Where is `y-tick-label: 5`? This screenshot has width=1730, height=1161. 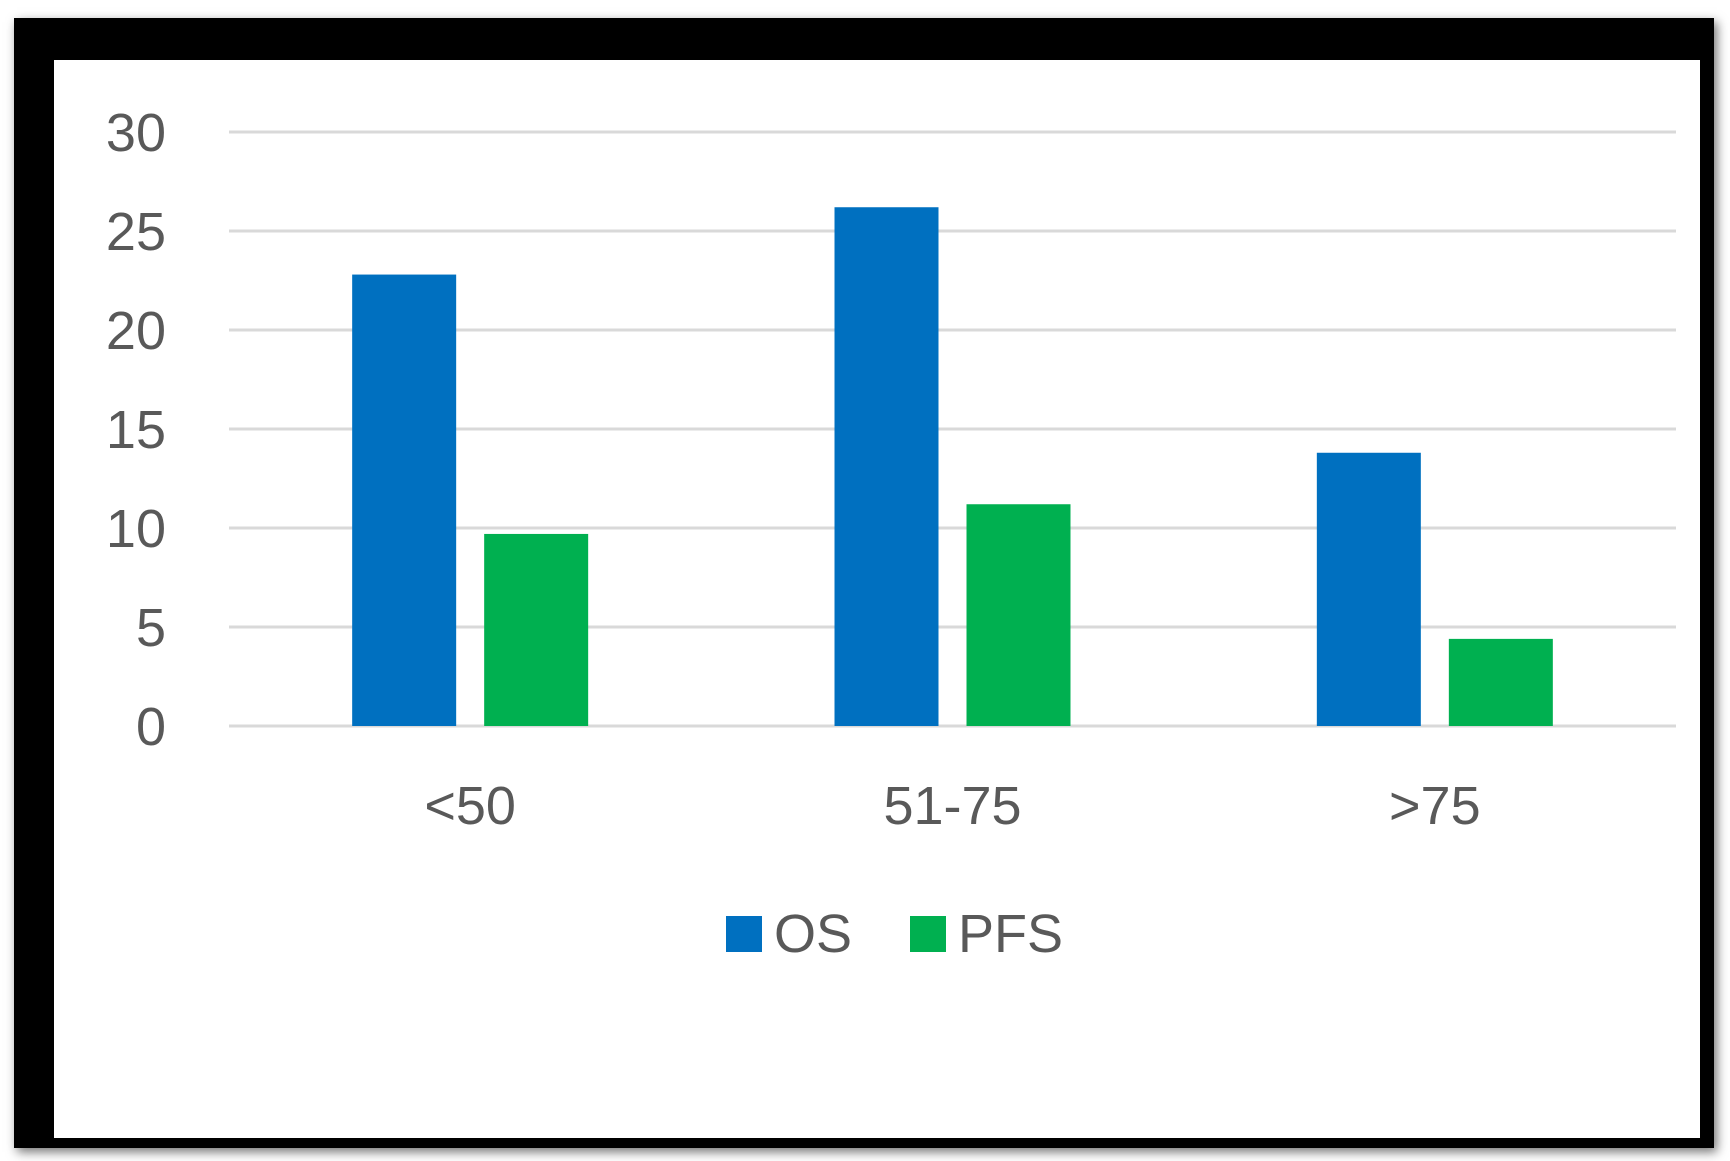 y-tick-label: 5 is located at coordinates (151, 628).